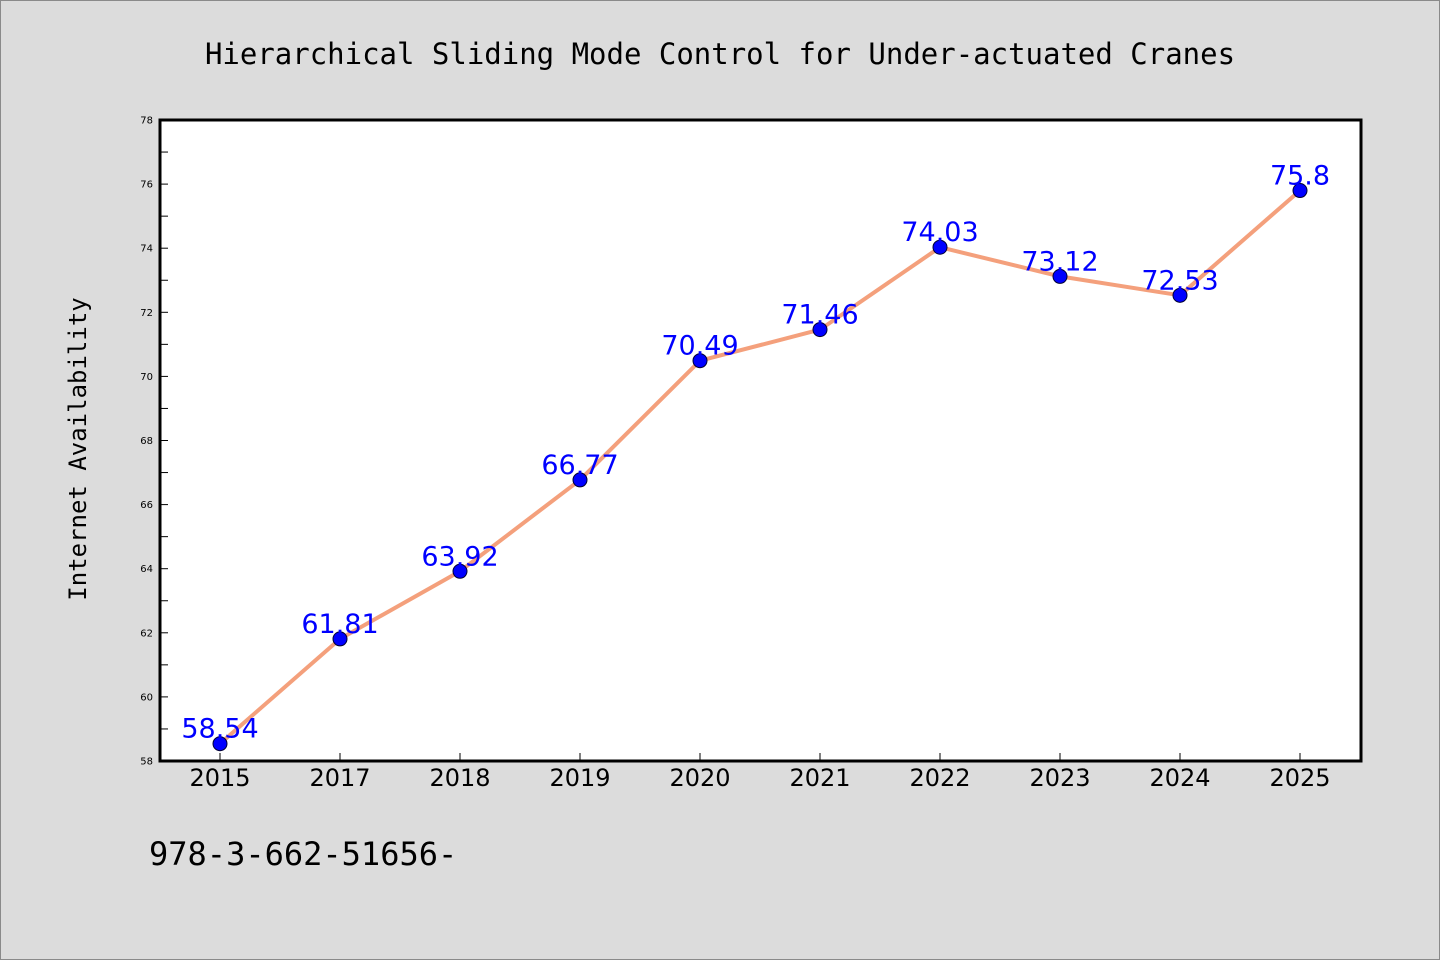 The width and height of the screenshot is (1440, 960). I want to click on x-tick-label: 2023, so click(1059, 778).